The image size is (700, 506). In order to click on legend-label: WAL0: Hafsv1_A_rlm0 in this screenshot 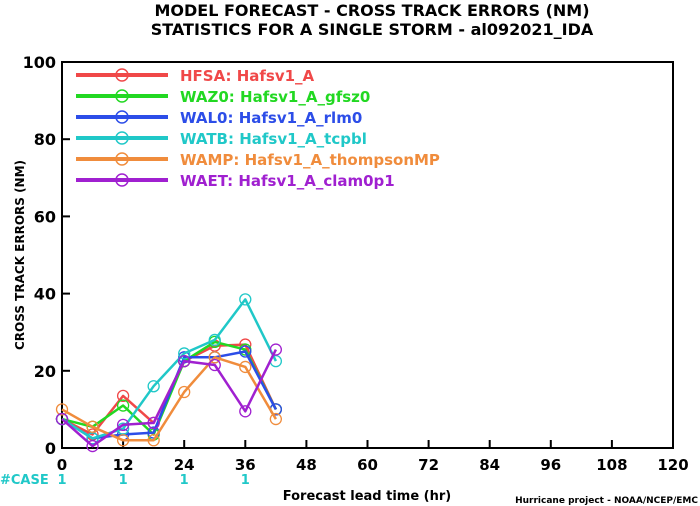, I will do `click(271, 118)`.